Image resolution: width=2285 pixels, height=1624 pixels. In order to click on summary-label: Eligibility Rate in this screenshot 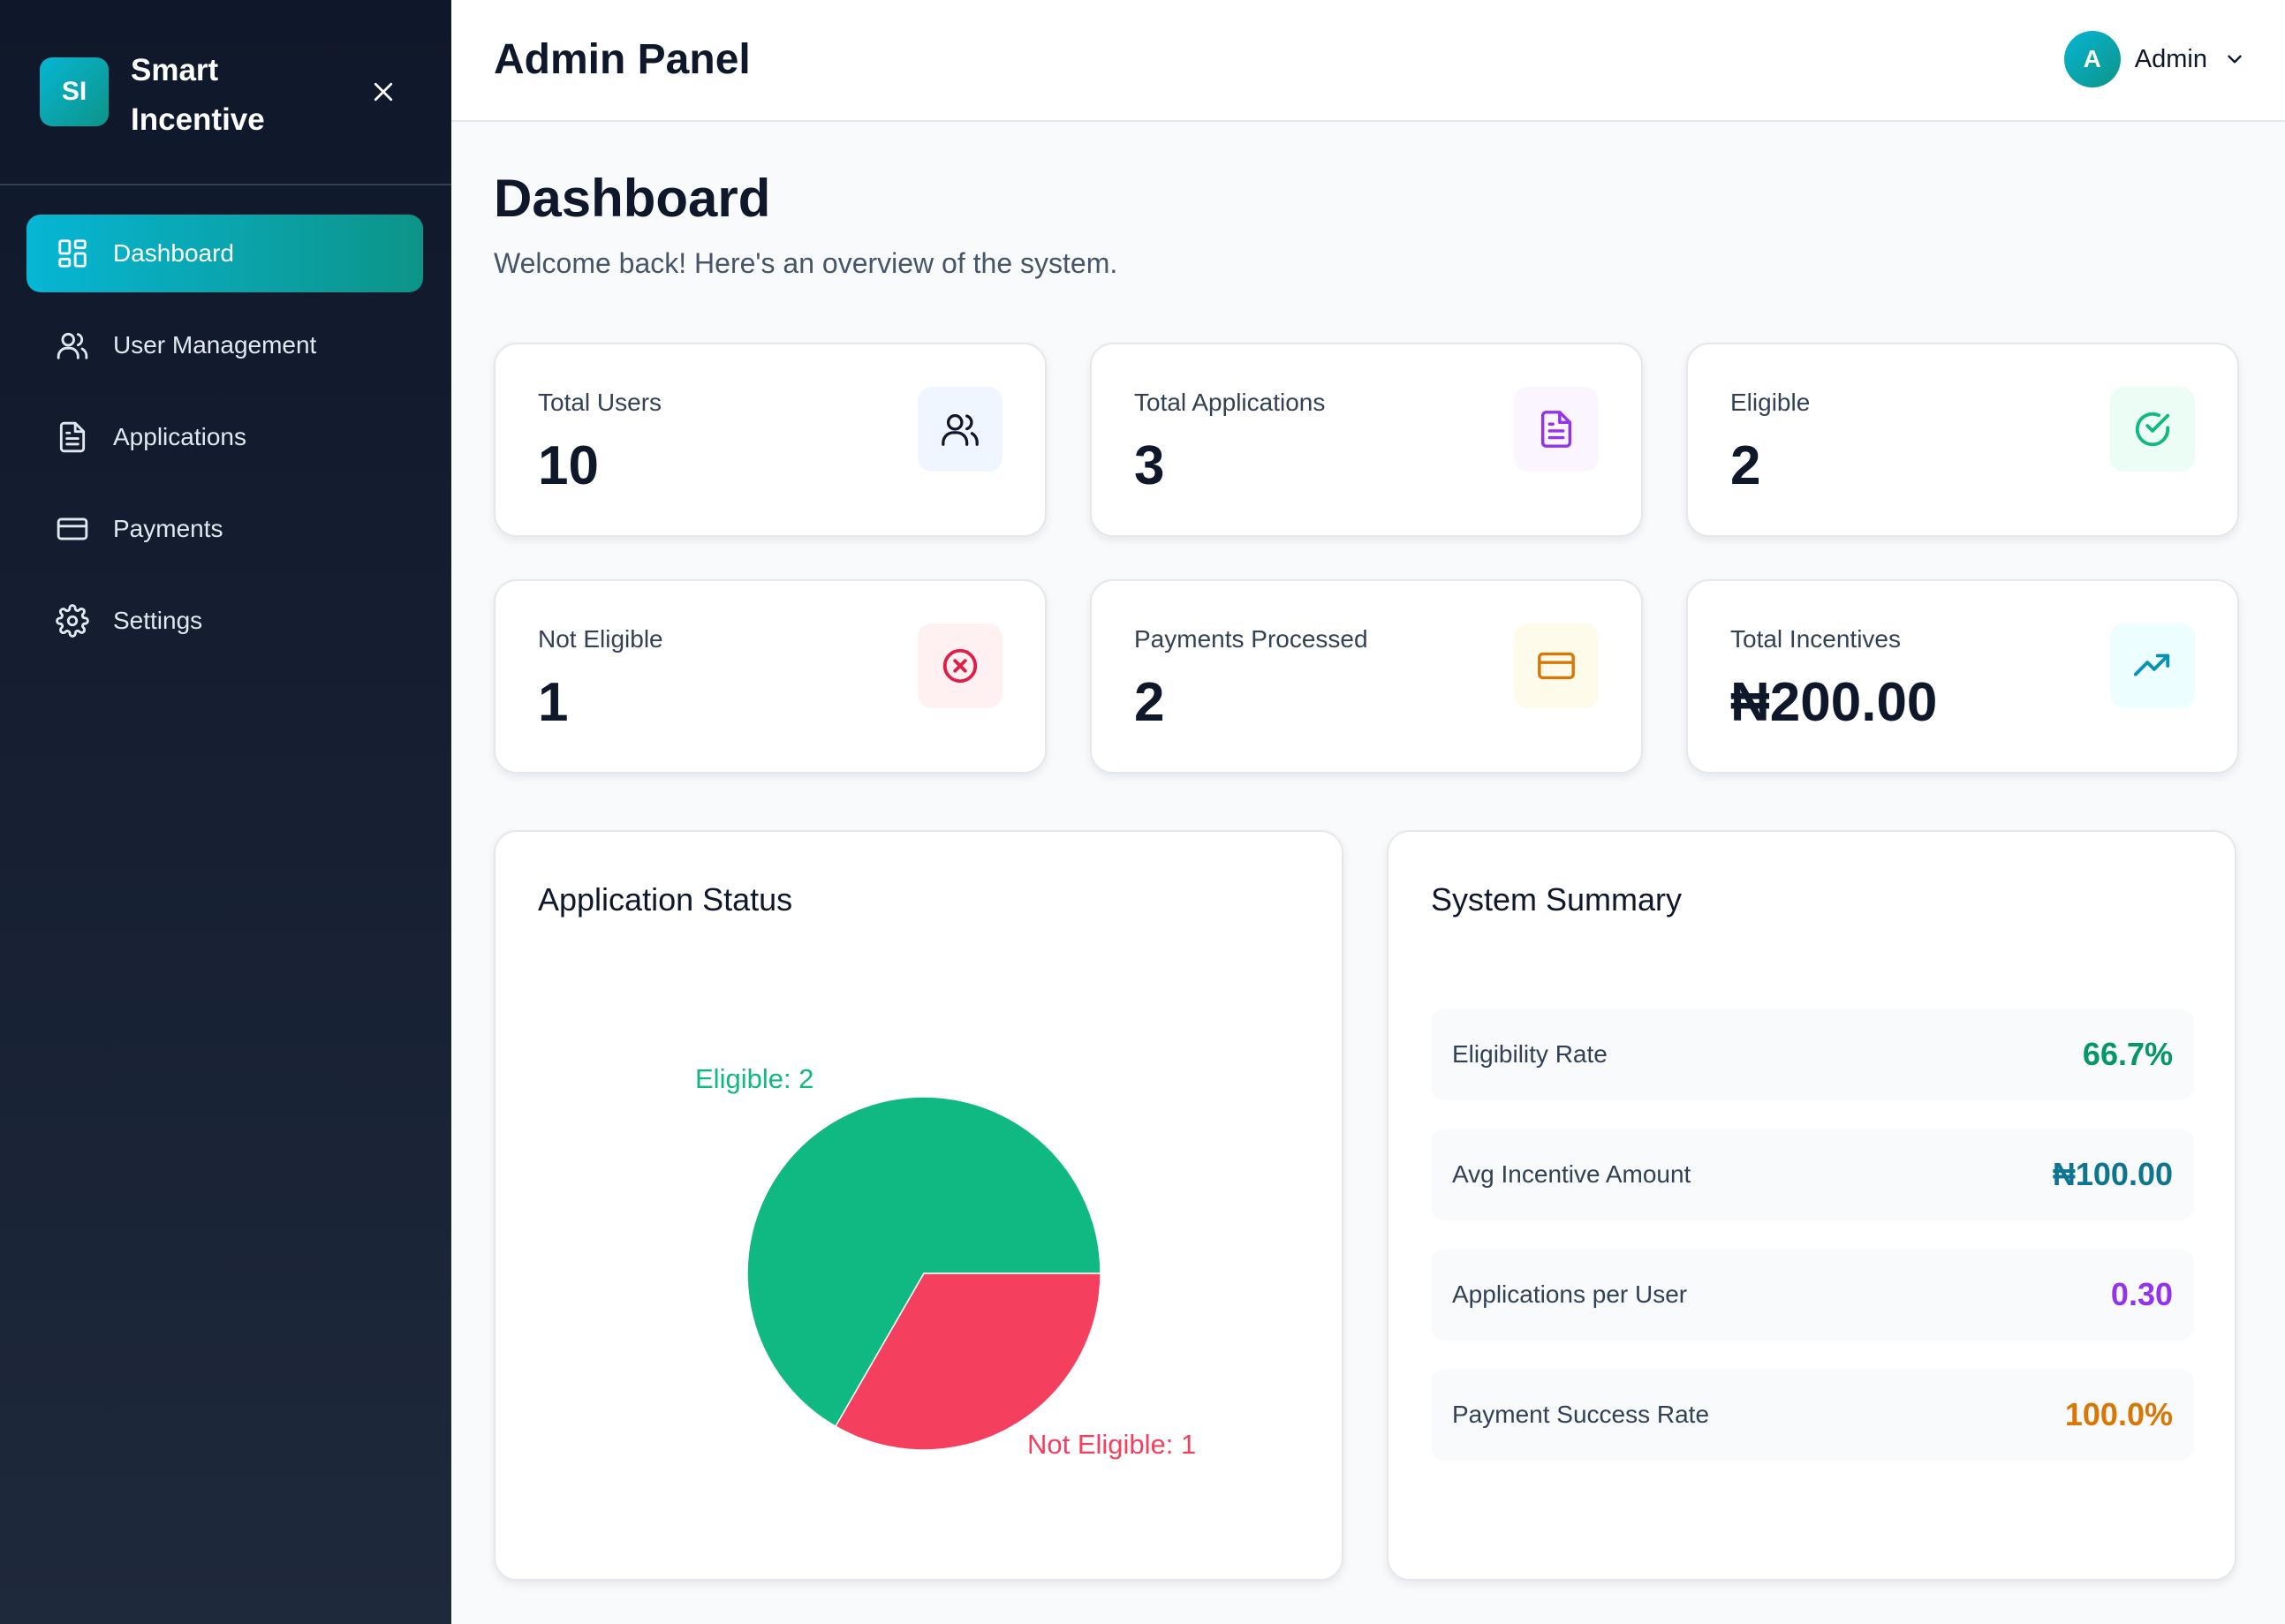, I will do `click(1530, 1054)`.